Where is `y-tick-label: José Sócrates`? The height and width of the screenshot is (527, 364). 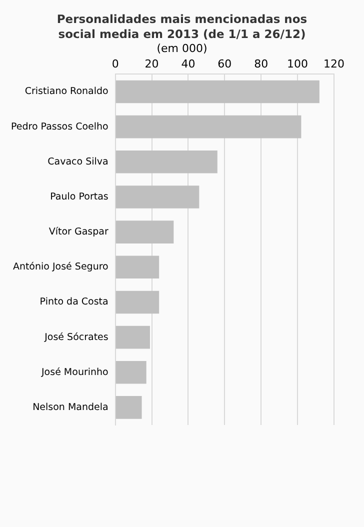 y-tick-label: José Sócrates is located at coordinates (76, 337).